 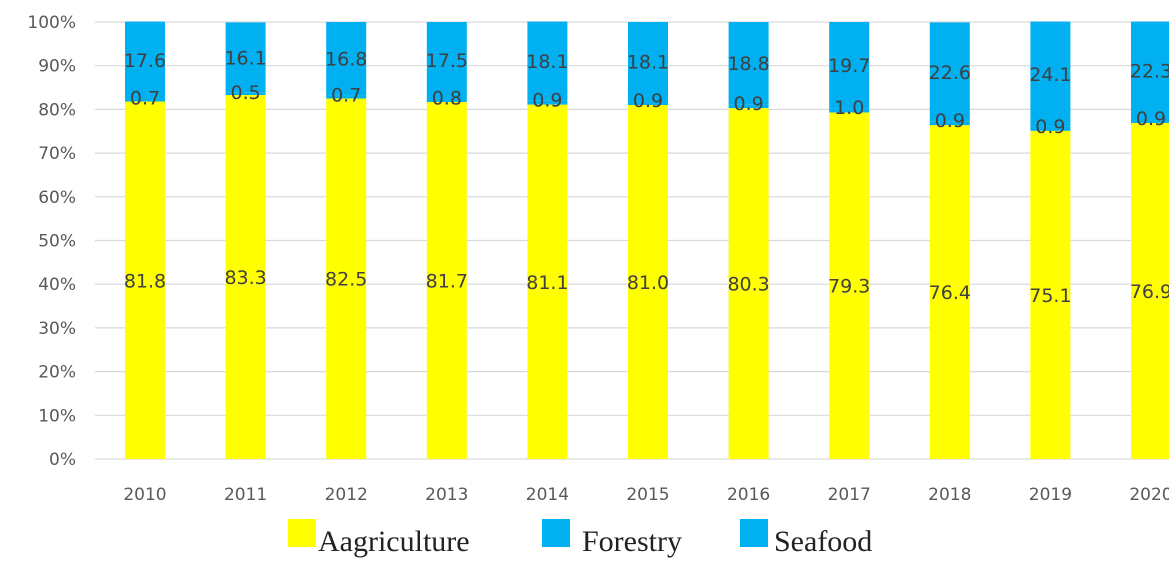 I want to click on y-tick-label: 100%, so click(x=51, y=23).